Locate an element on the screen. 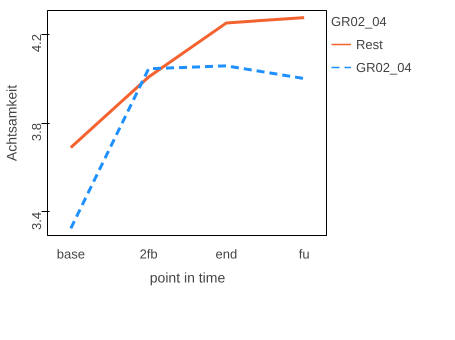 The height and width of the screenshot is (340, 455). legend-label: GR02_04 is located at coordinates (384, 67).